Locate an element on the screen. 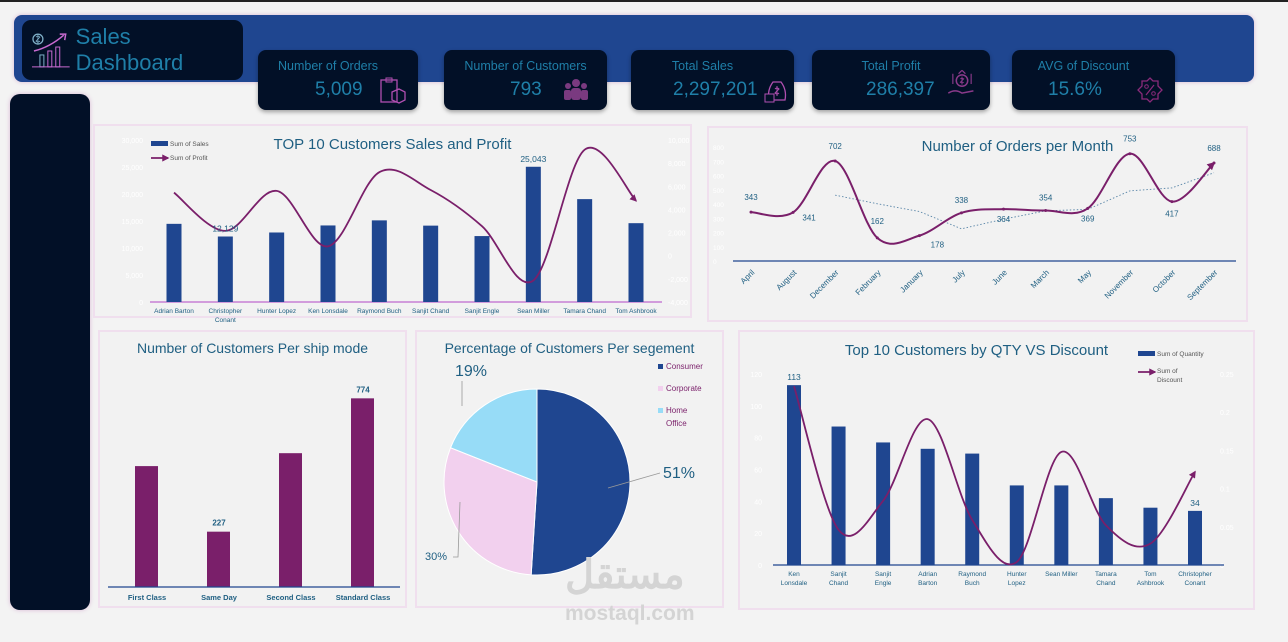  x-tick-label: Chand is located at coordinates (1106, 583).